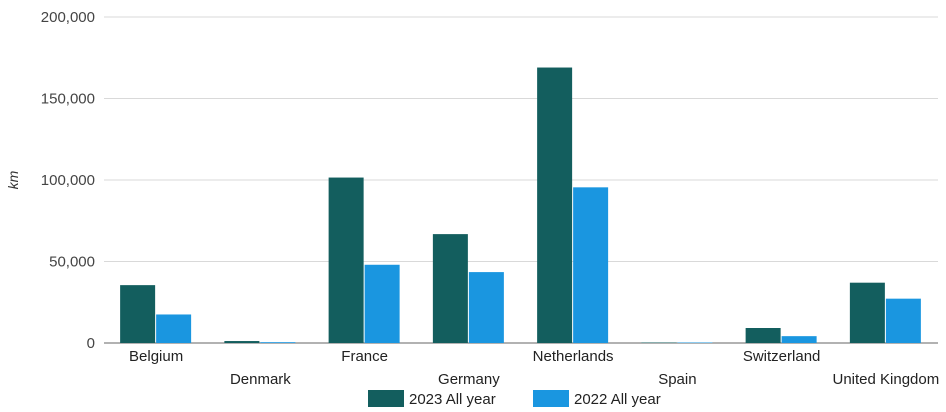 The height and width of the screenshot is (412, 946). I want to click on y-tick-label: 100,000, so click(68, 180).